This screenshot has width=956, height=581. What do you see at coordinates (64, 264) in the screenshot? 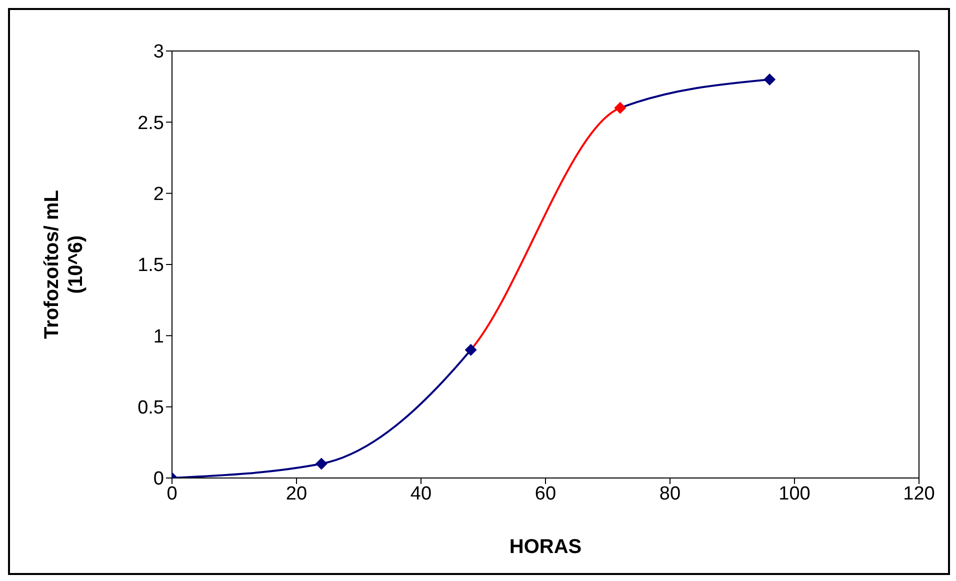
I see `y-axis-title: Trofozoítos/ mL (10^6)` at bounding box center [64, 264].